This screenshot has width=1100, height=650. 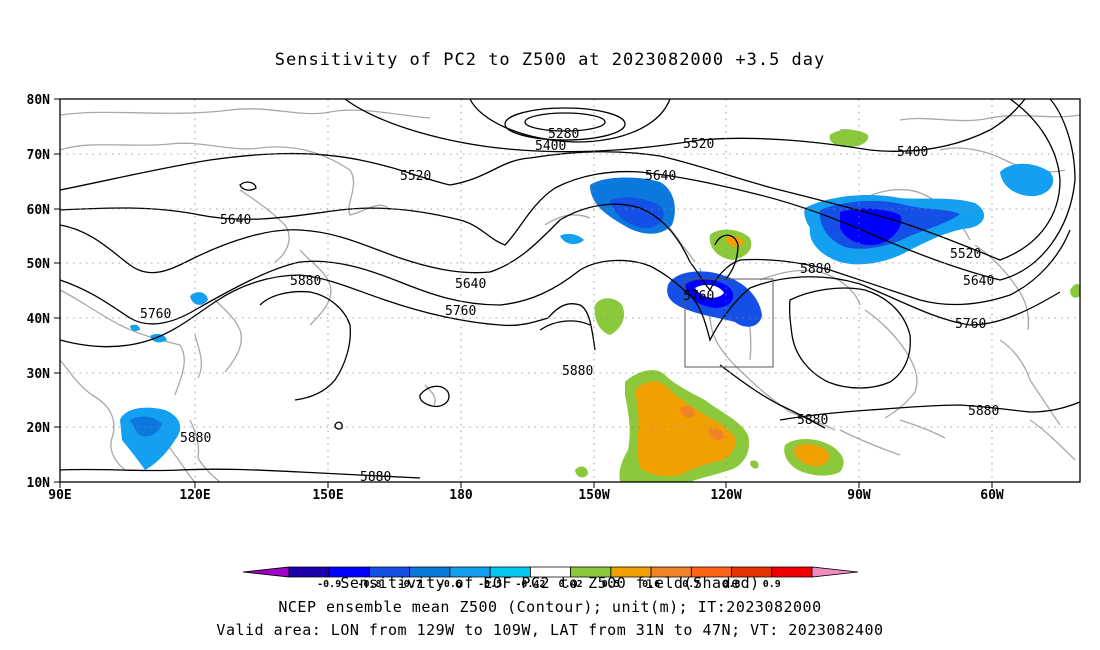 What do you see at coordinates (725, 495) in the screenshot?
I see `lon-label: 120W` at bounding box center [725, 495].